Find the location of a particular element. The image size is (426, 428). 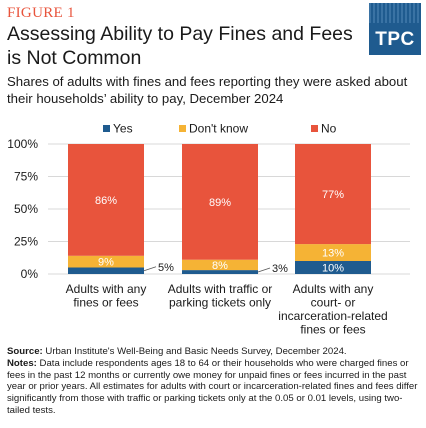

logo-pattern is located at coordinates (395, 13).